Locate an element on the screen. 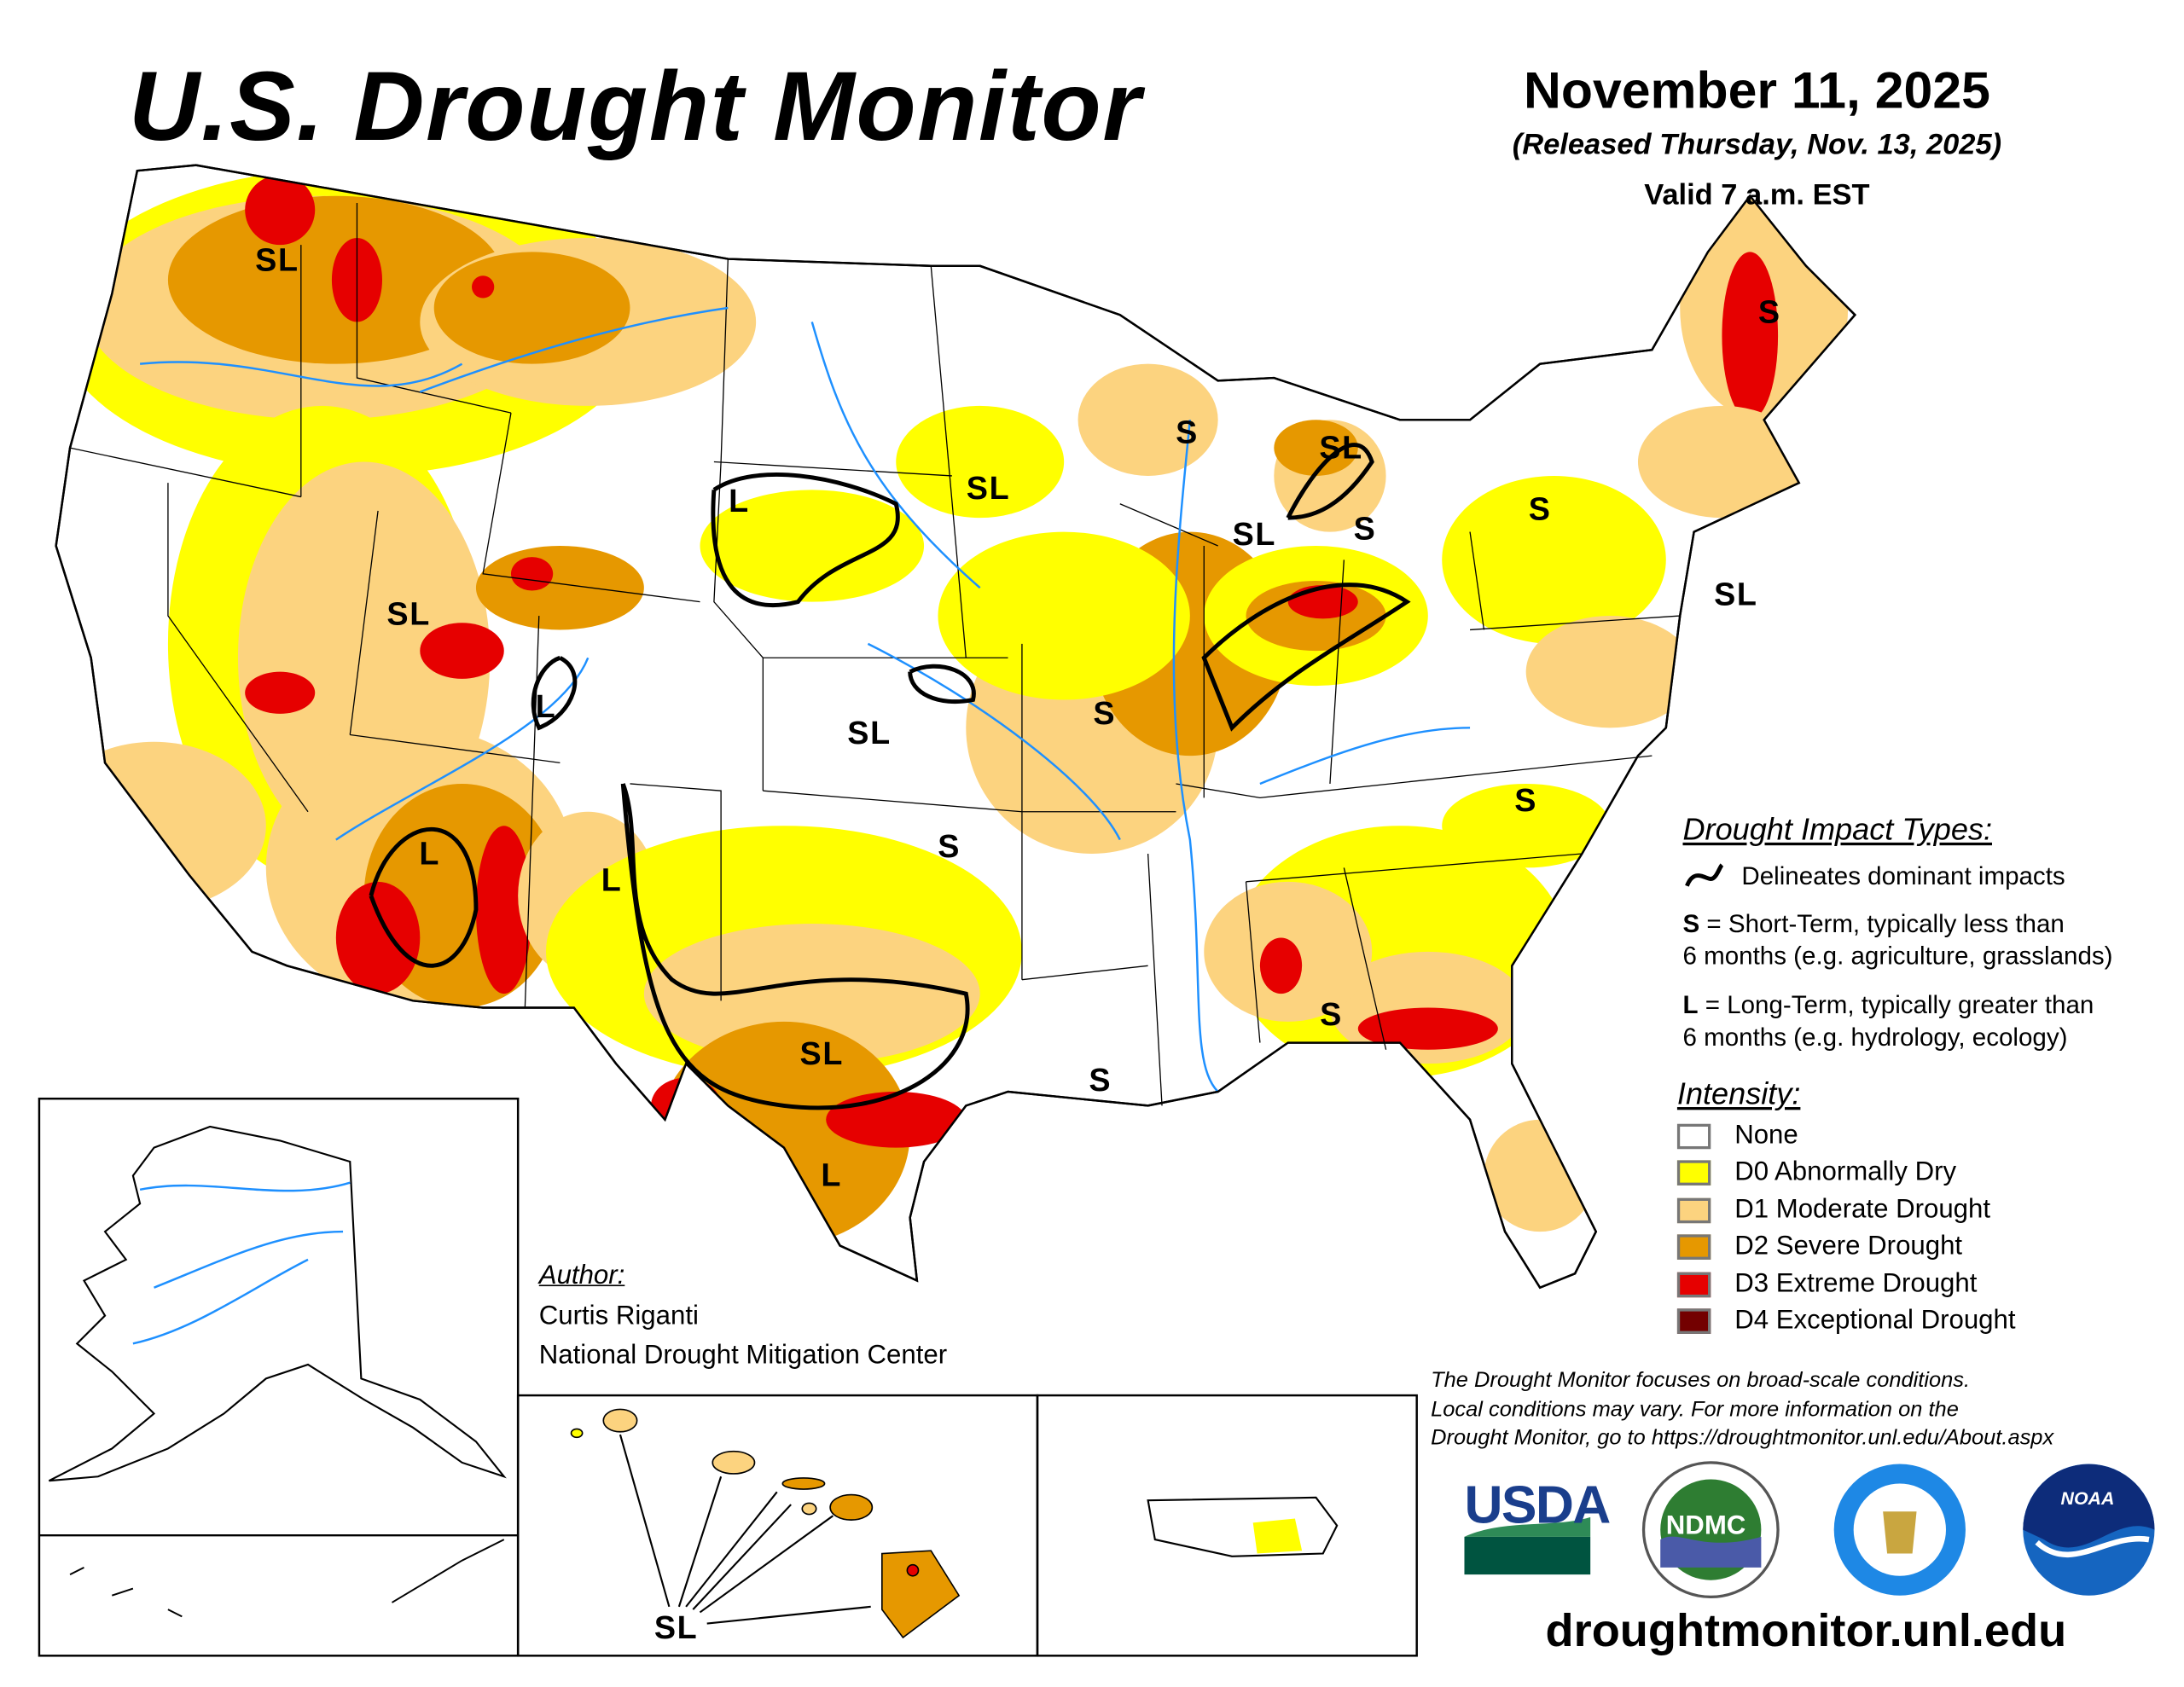 Image resolution: width=2184 pixels, height=1687 pixels. hawaii-impact-label: SL is located at coordinates (676, 1627).